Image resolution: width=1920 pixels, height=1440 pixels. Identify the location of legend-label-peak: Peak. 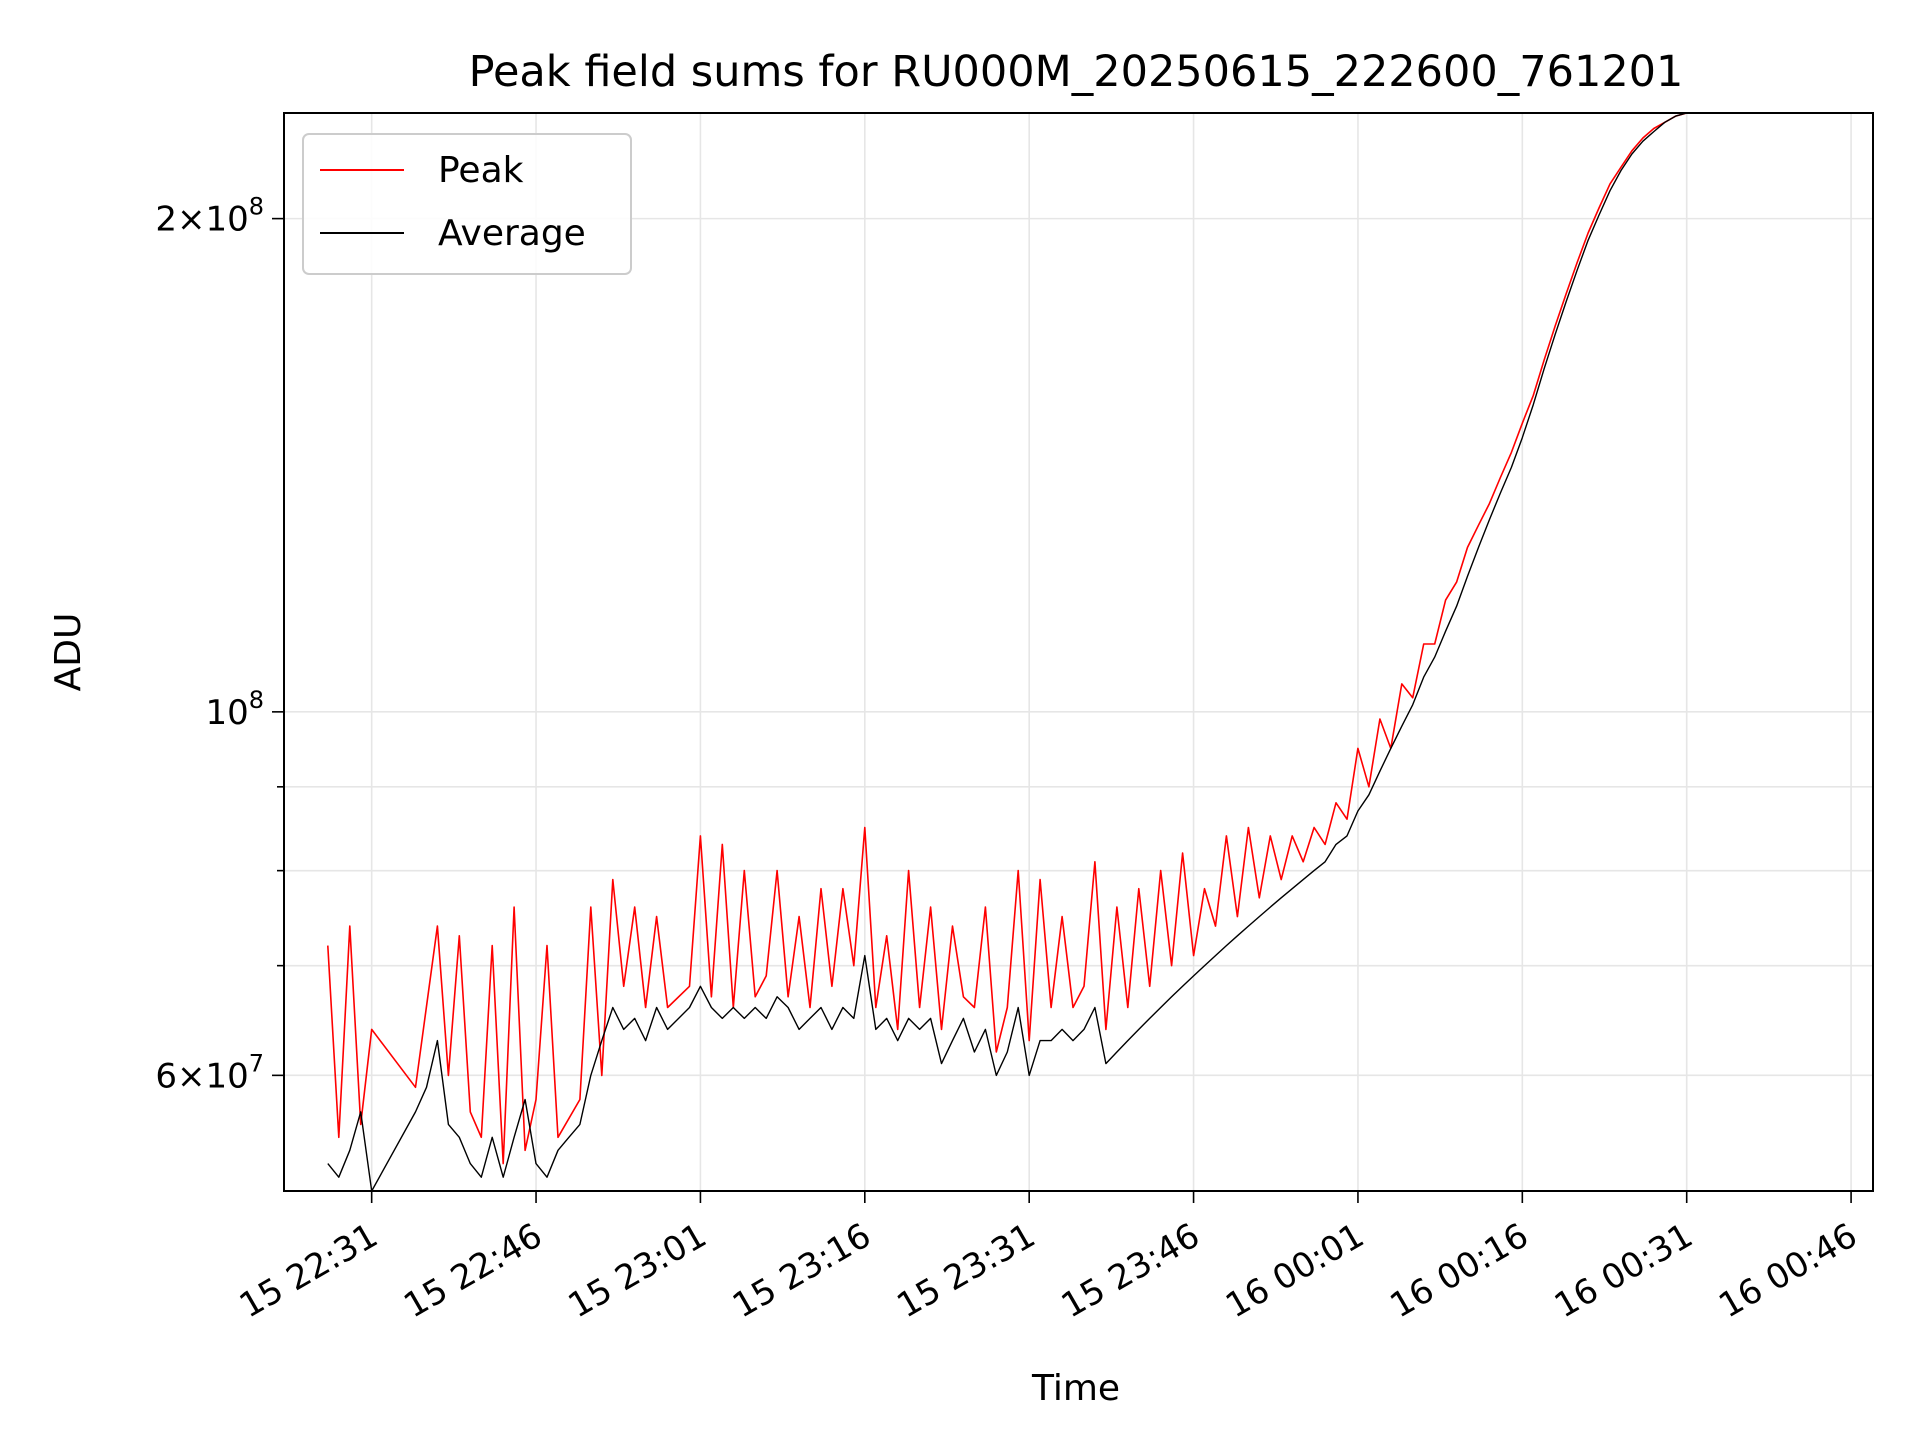
(481, 170).